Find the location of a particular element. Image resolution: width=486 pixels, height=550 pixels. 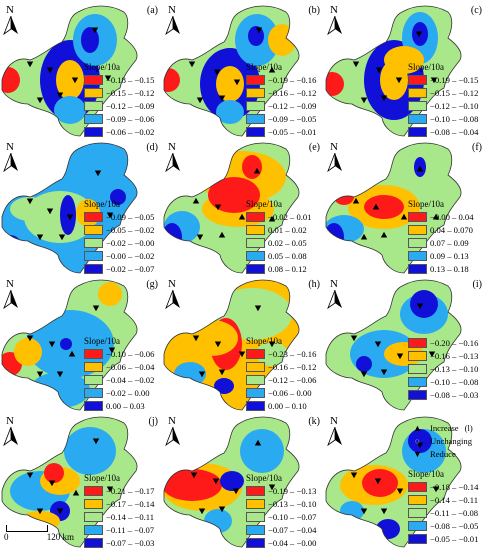

legend-range: −0.20 – −0.16 is located at coordinates (454, 342).